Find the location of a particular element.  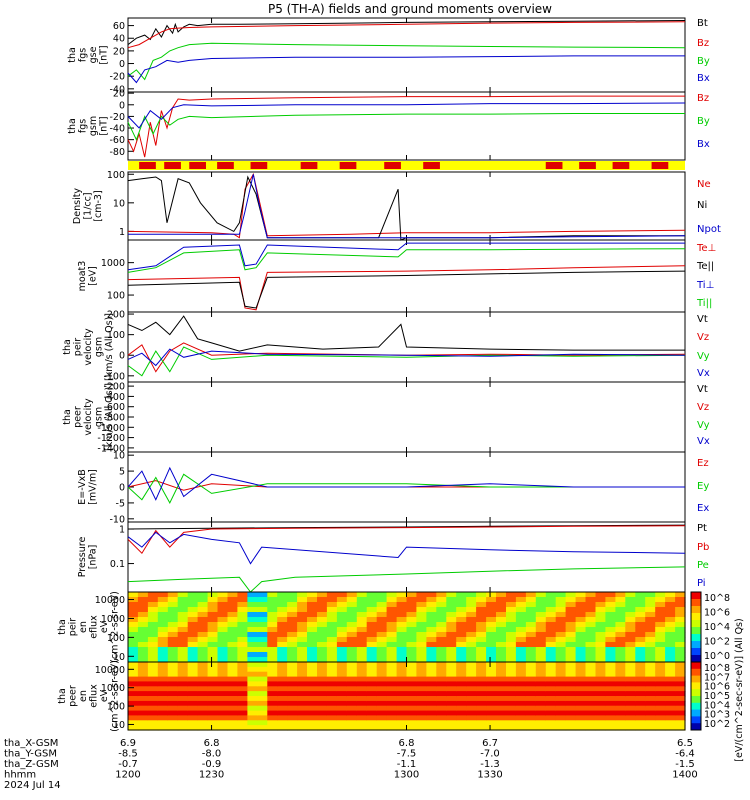

legend-entry: Ti⊥ is located at coordinates (705, 285).